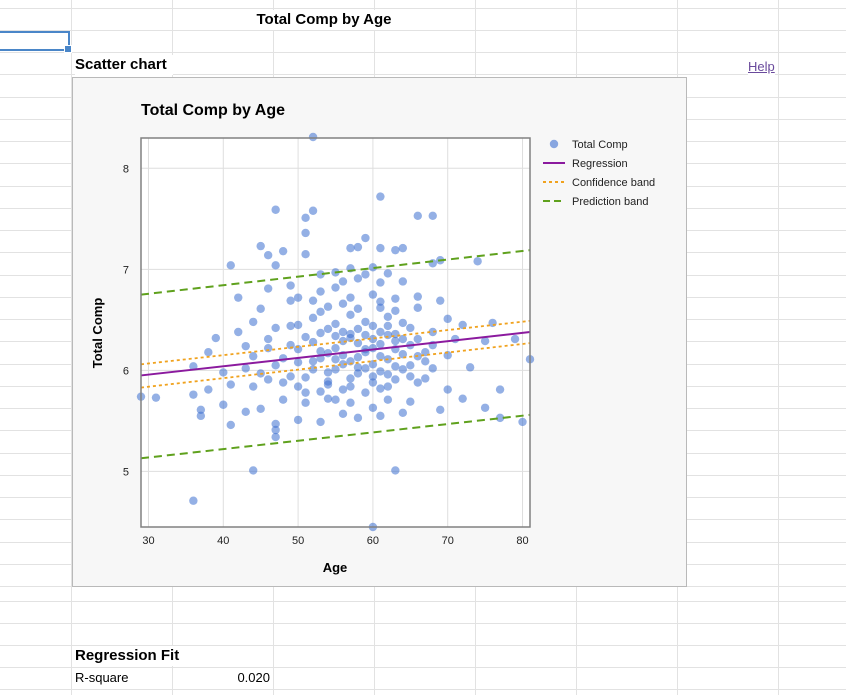 The image size is (846, 695). What do you see at coordinates (126, 270) in the screenshot?
I see `y-tick-label: 7` at bounding box center [126, 270].